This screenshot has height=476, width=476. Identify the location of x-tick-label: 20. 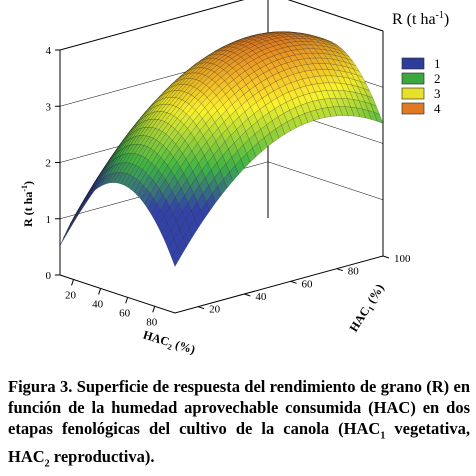
(71, 295).